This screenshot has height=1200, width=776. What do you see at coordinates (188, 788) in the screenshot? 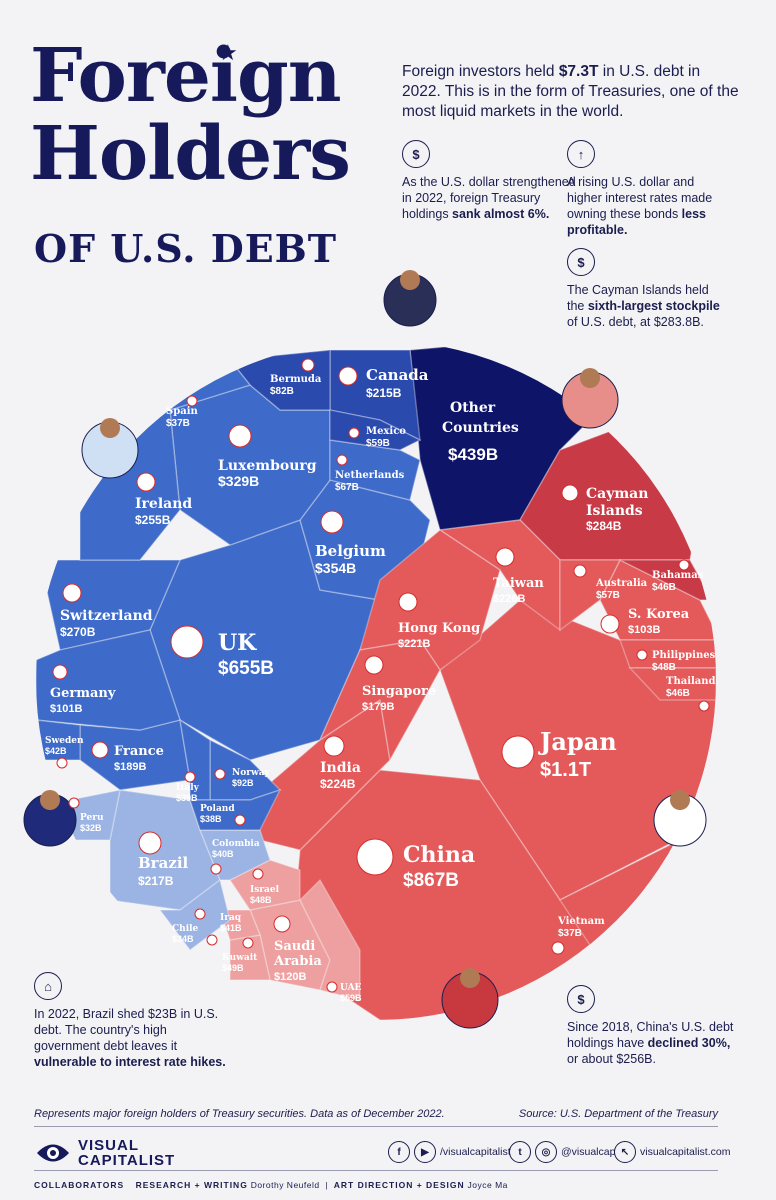
I see `label-italy: Italy` at bounding box center [188, 788].